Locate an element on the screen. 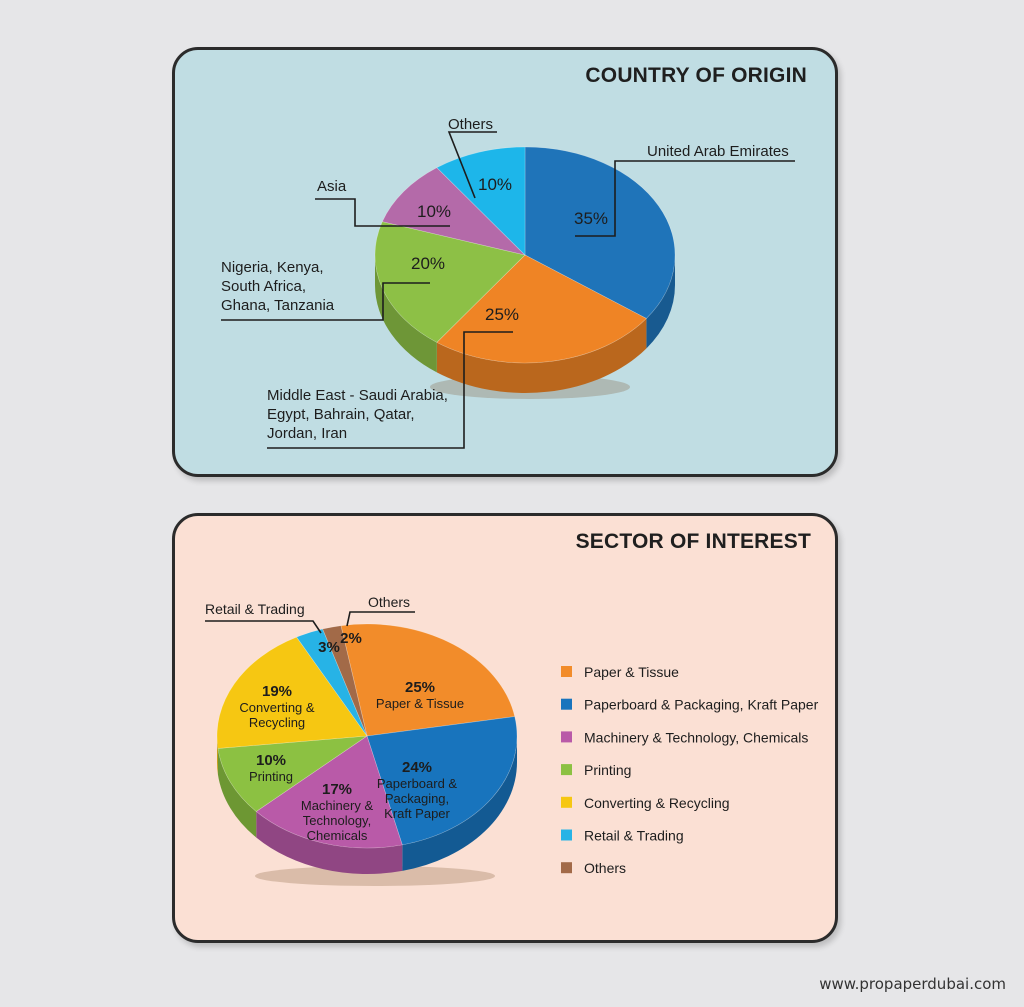 The width and height of the screenshot is (1024, 1007). sector-value-machinery-technology-chemicals: 17% is located at coordinates (337, 789).